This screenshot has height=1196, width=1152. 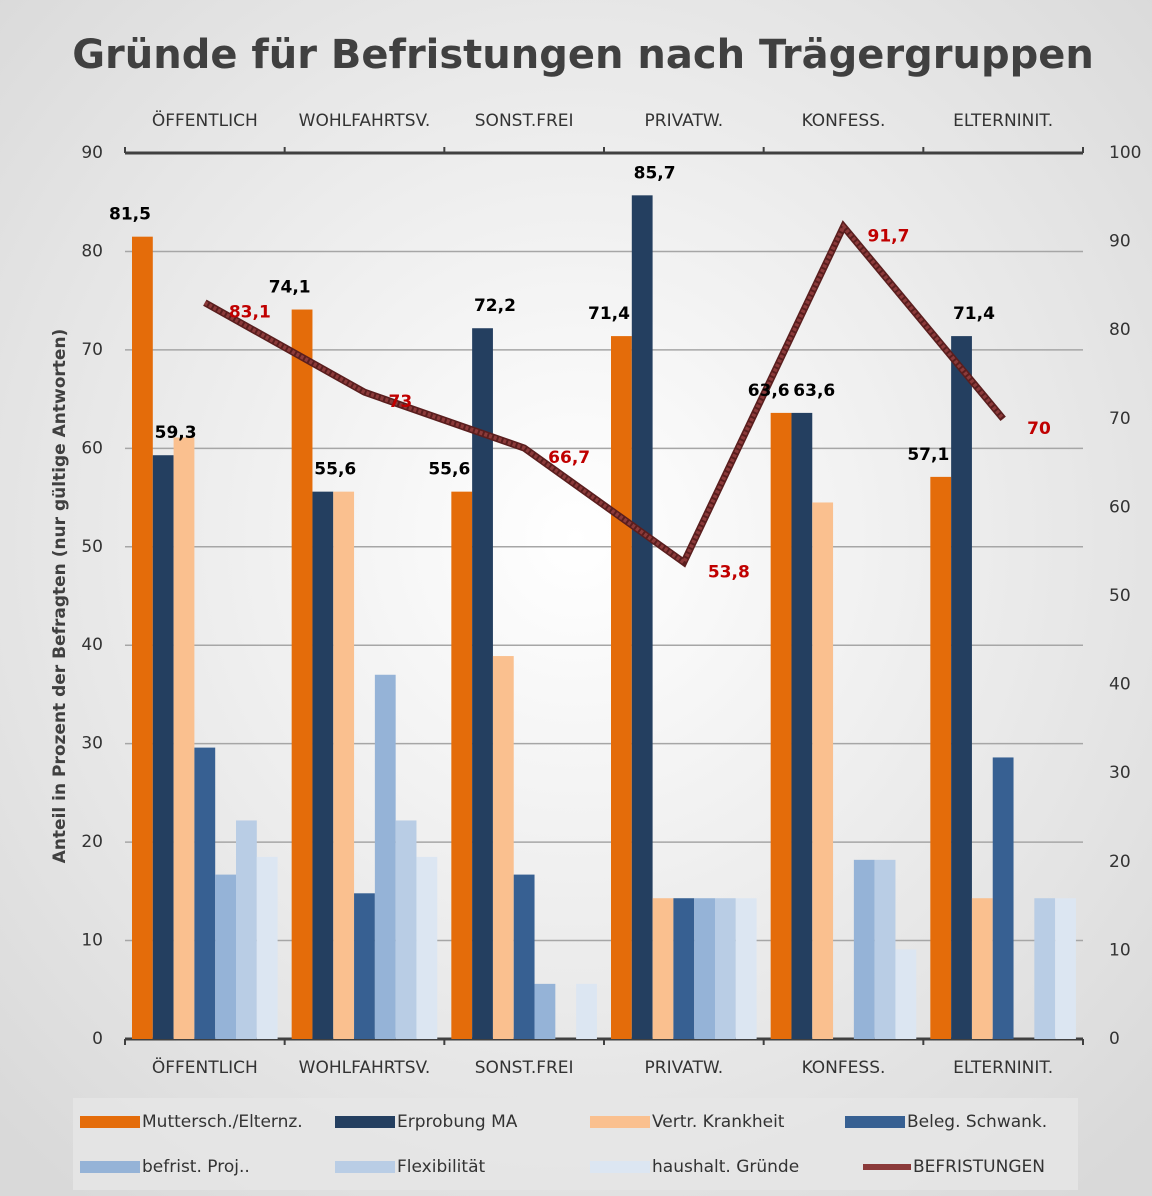 What do you see at coordinates (222, 1122) in the screenshot?
I see `legend-label: Muttersch./Elternz.` at bounding box center [222, 1122].